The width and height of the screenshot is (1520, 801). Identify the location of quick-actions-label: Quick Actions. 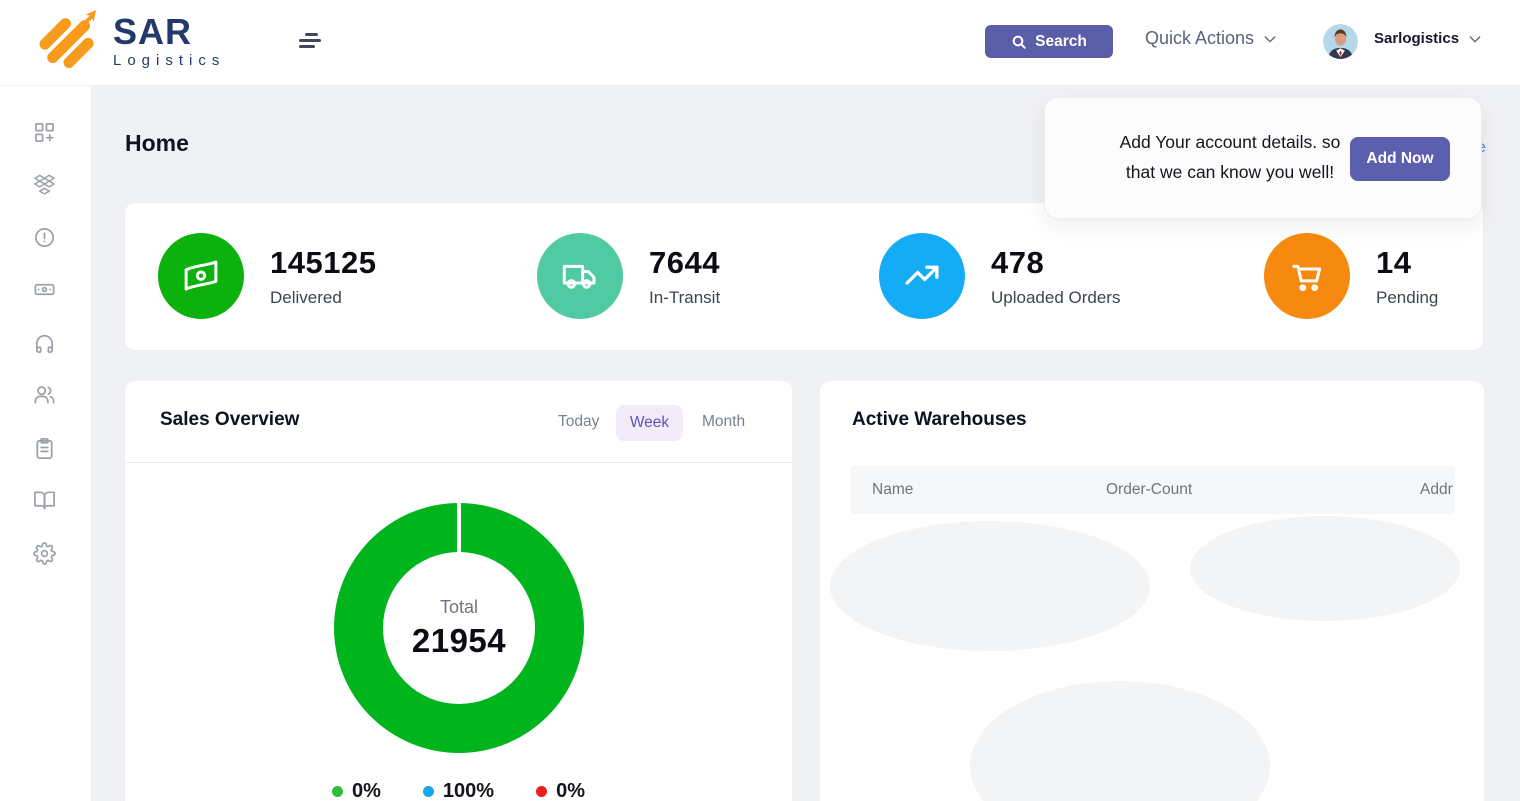
(1200, 38).